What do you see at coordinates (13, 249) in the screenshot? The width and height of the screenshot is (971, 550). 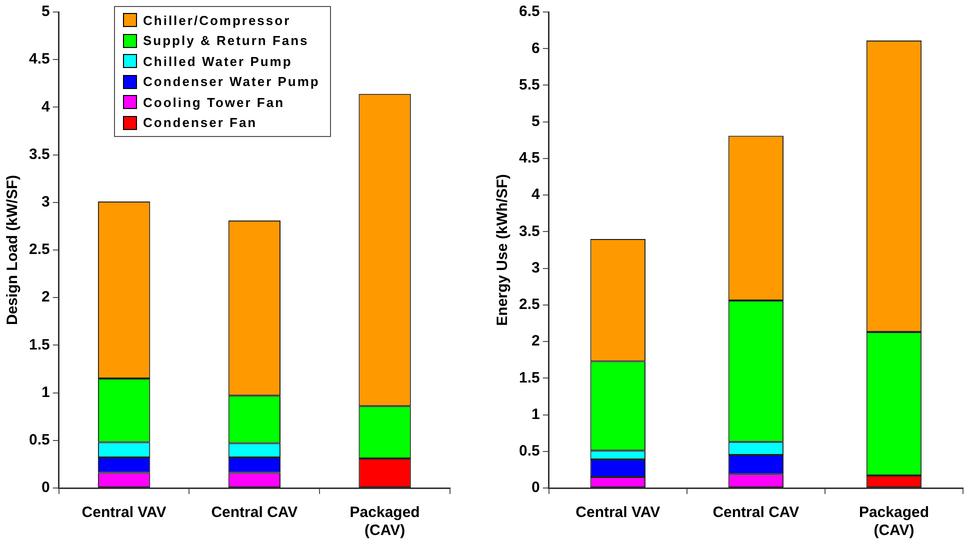 I see `y-axis-title: Design Load (kW/SF)` at bounding box center [13, 249].